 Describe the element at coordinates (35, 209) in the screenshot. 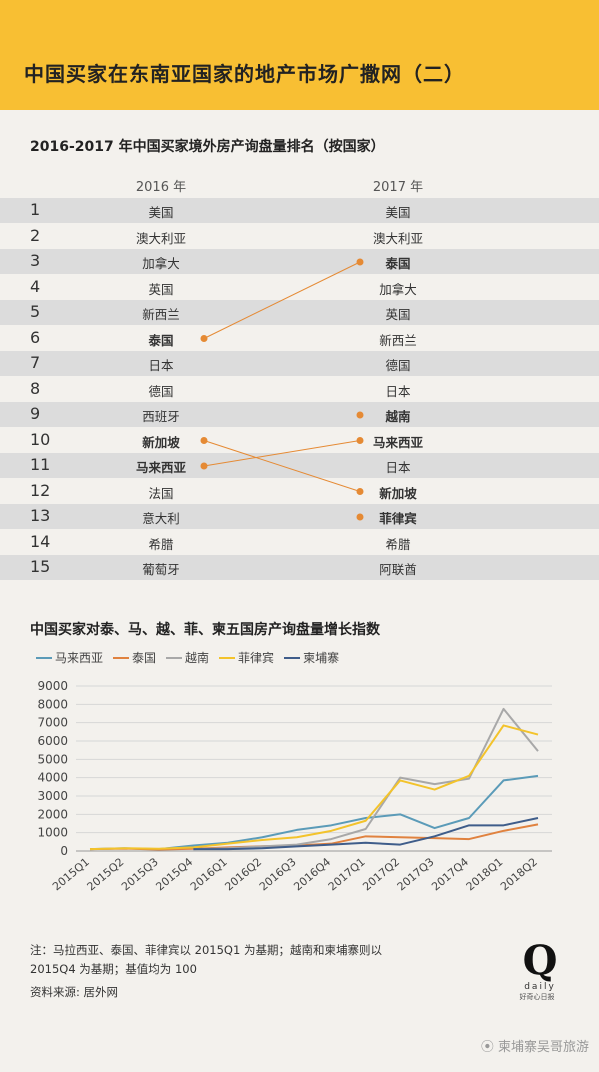

I see `rank-number: 1` at that location.